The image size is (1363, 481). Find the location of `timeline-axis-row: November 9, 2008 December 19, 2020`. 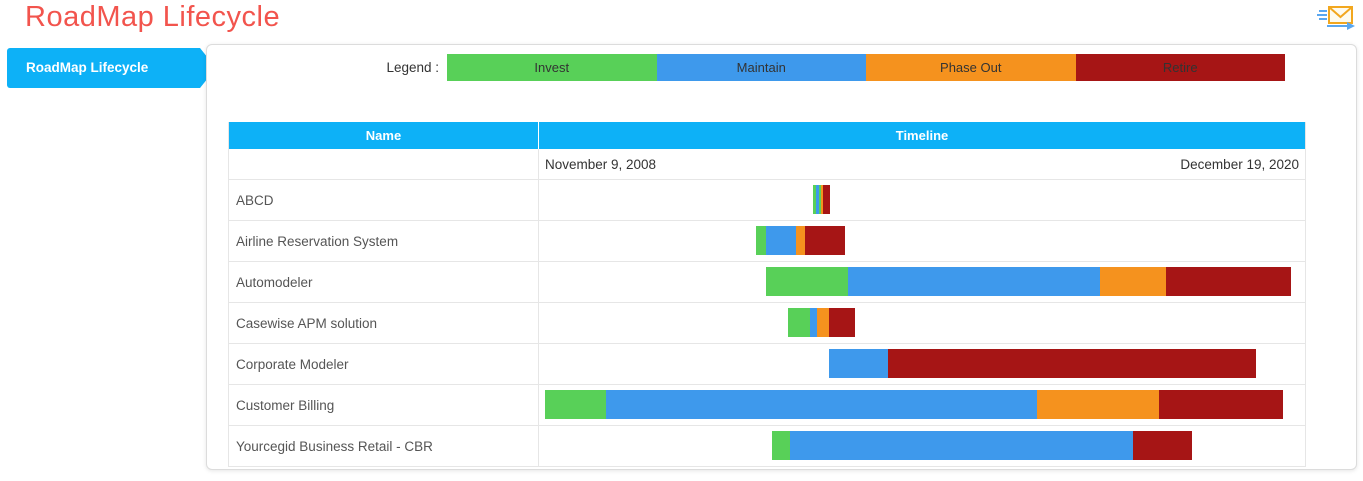

timeline-axis-row: November 9, 2008 December 19, 2020 is located at coordinates (767, 164).